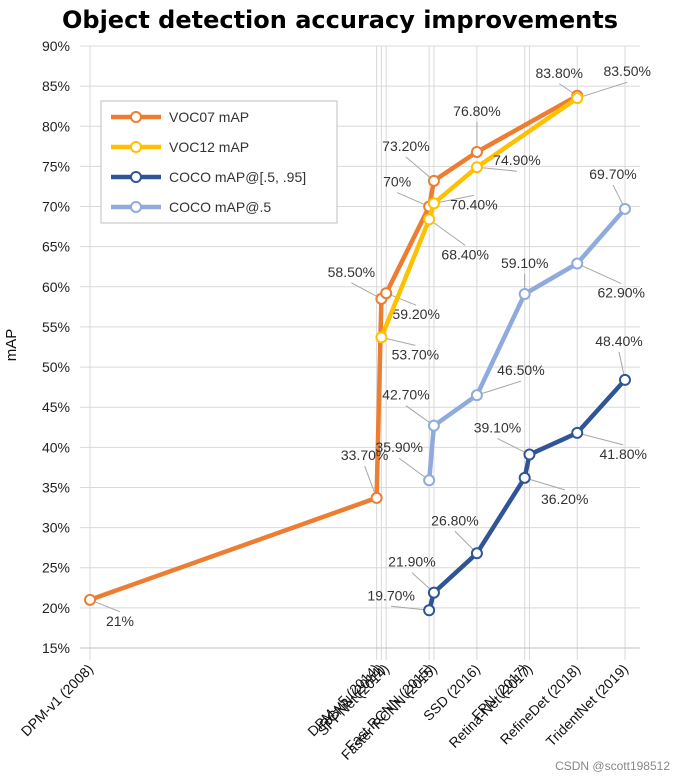 The width and height of the screenshot is (680, 780). Describe the element at coordinates (612, 174) in the screenshot. I see `data-label: 69.70%` at that location.